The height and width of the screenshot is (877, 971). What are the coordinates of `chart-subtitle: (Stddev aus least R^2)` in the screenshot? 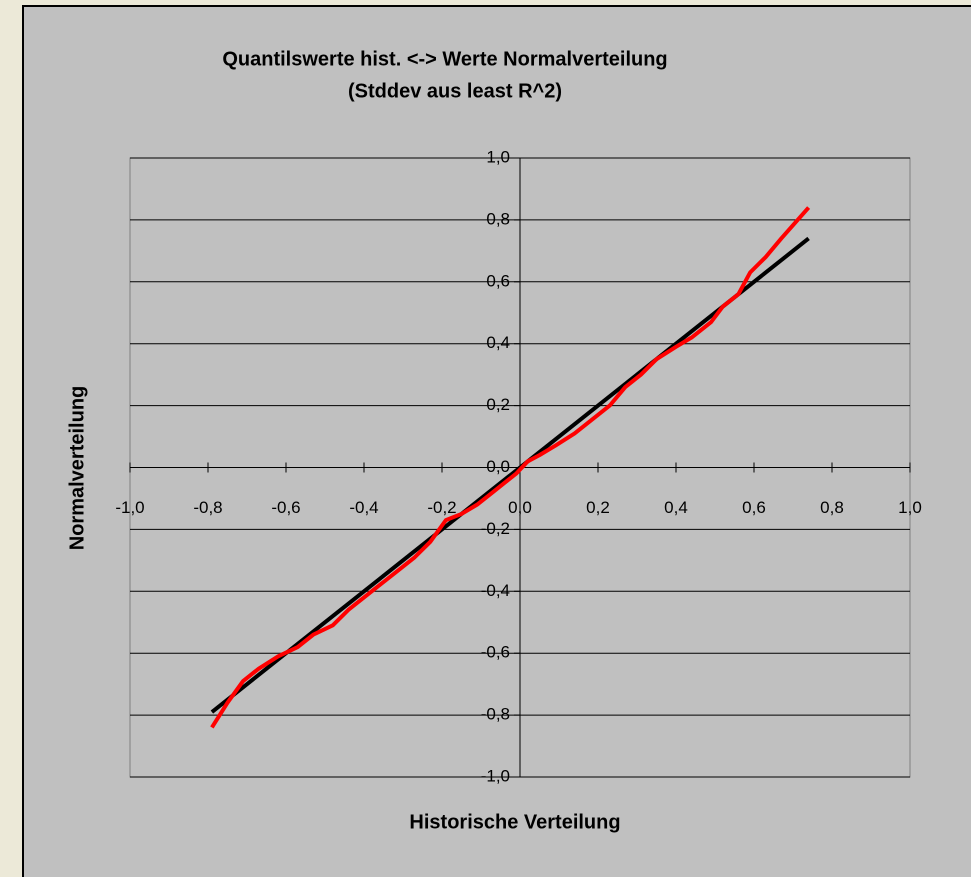 It's located at (455, 91).